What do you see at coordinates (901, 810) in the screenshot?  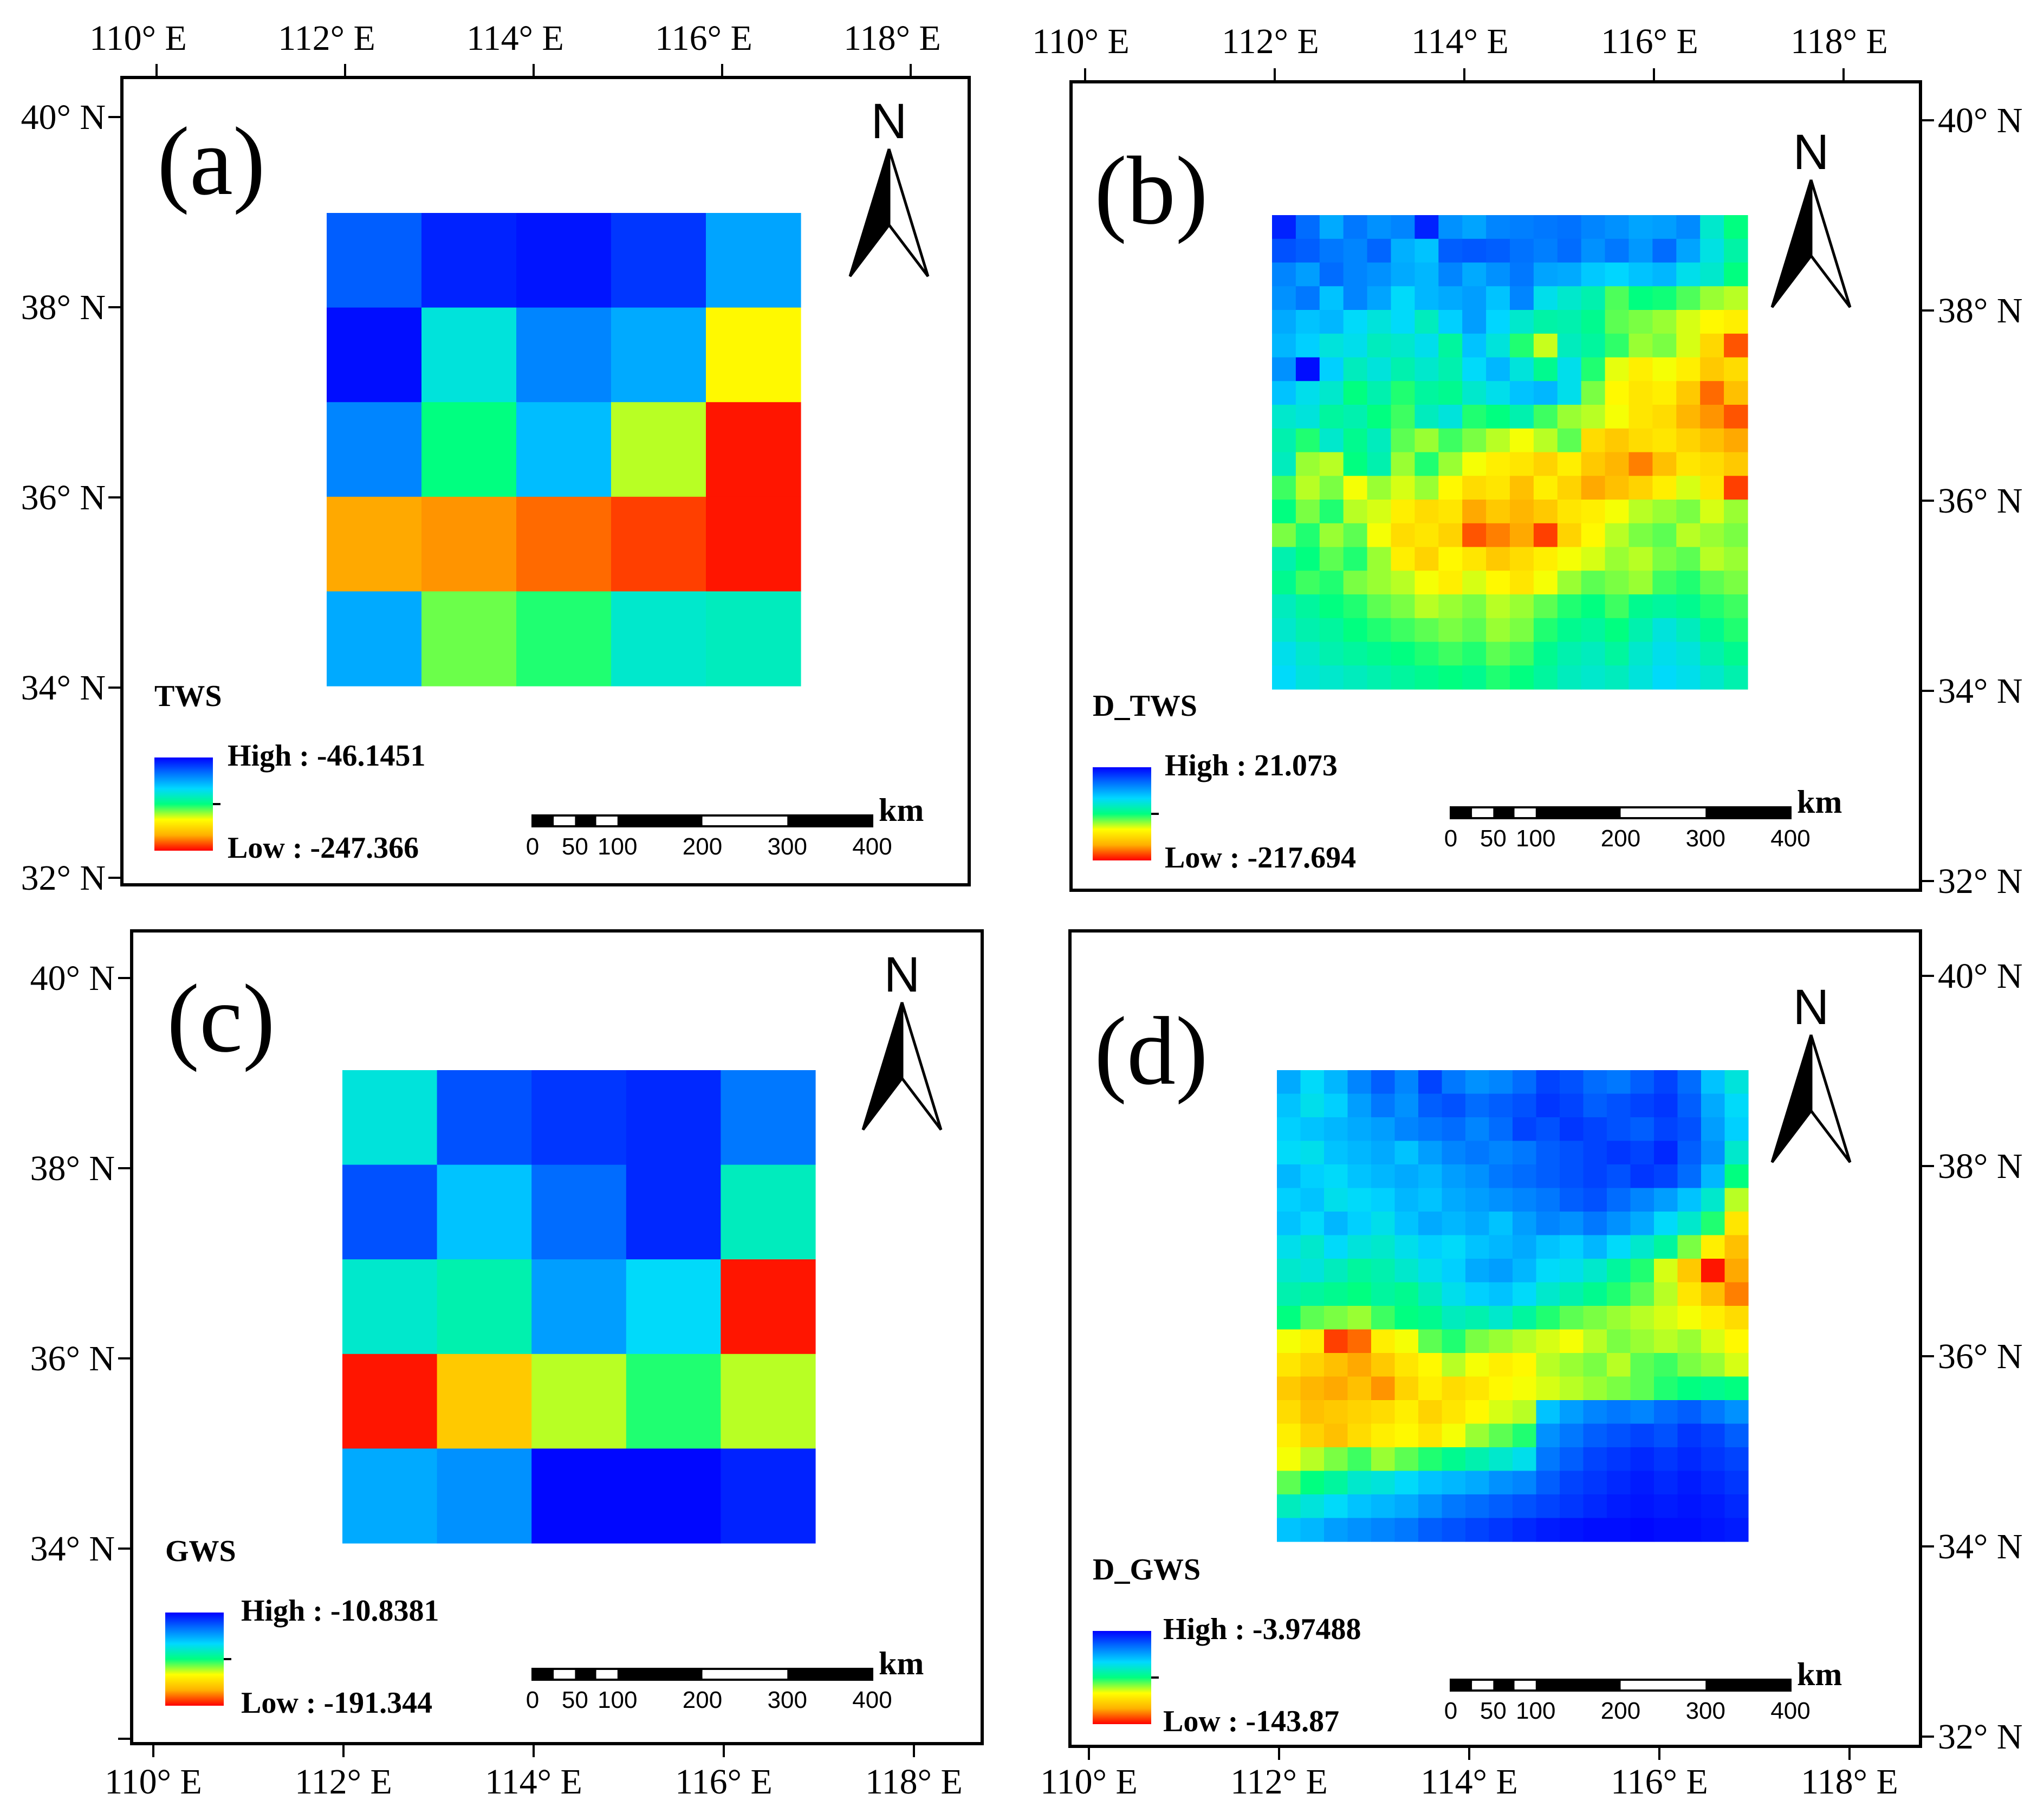 I see `scale-bar-unit: km` at bounding box center [901, 810].